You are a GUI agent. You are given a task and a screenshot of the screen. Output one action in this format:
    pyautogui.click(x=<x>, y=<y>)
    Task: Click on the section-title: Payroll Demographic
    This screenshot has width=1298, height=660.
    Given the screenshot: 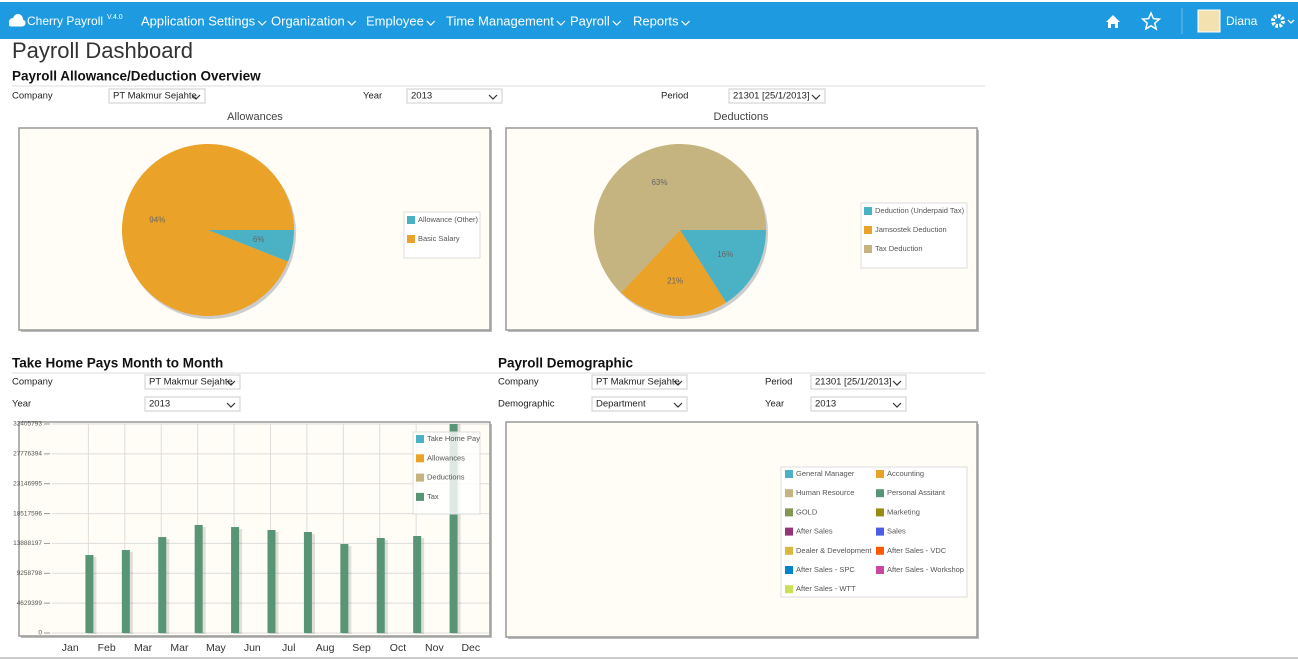 What is the action you would take?
    pyautogui.click(x=566, y=363)
    